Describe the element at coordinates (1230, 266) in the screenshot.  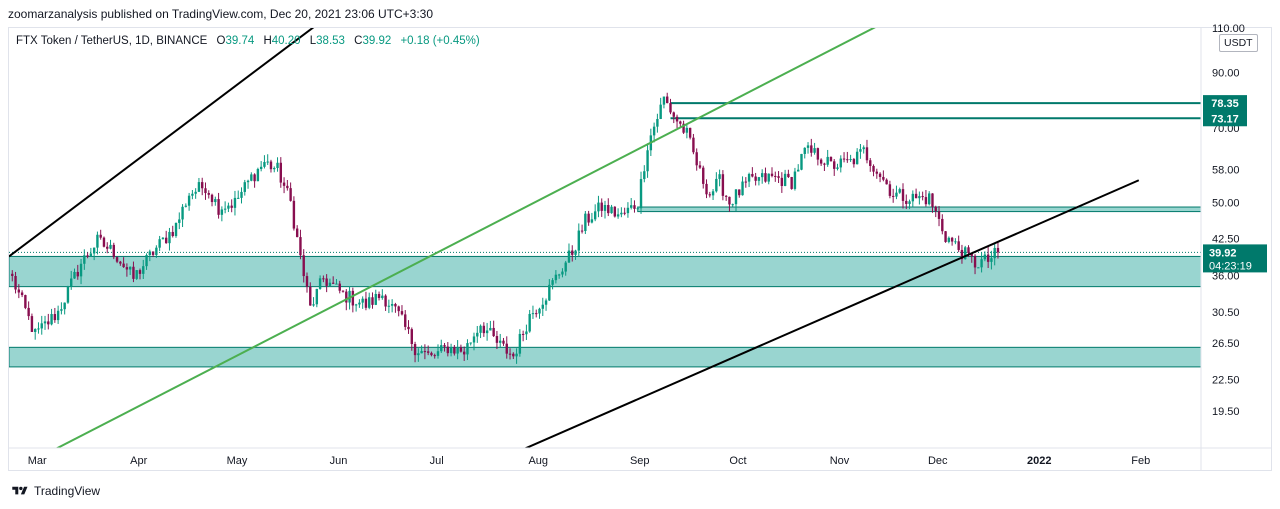
I see `countdown-label: 04:23:19` at that location.